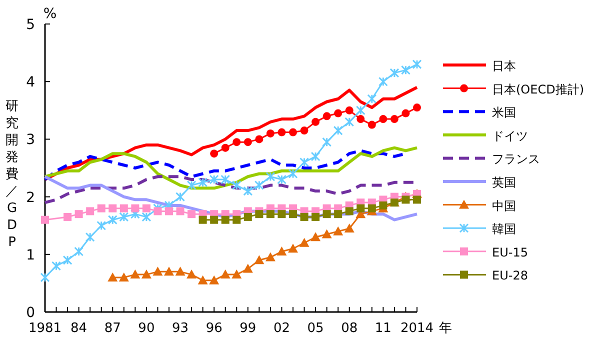 This screenshot has height=337, width=600. What do you see at coordinates (30, 25) in the screenshot?
I see `y-tick-label: 5` at bounding box center [30, 25].